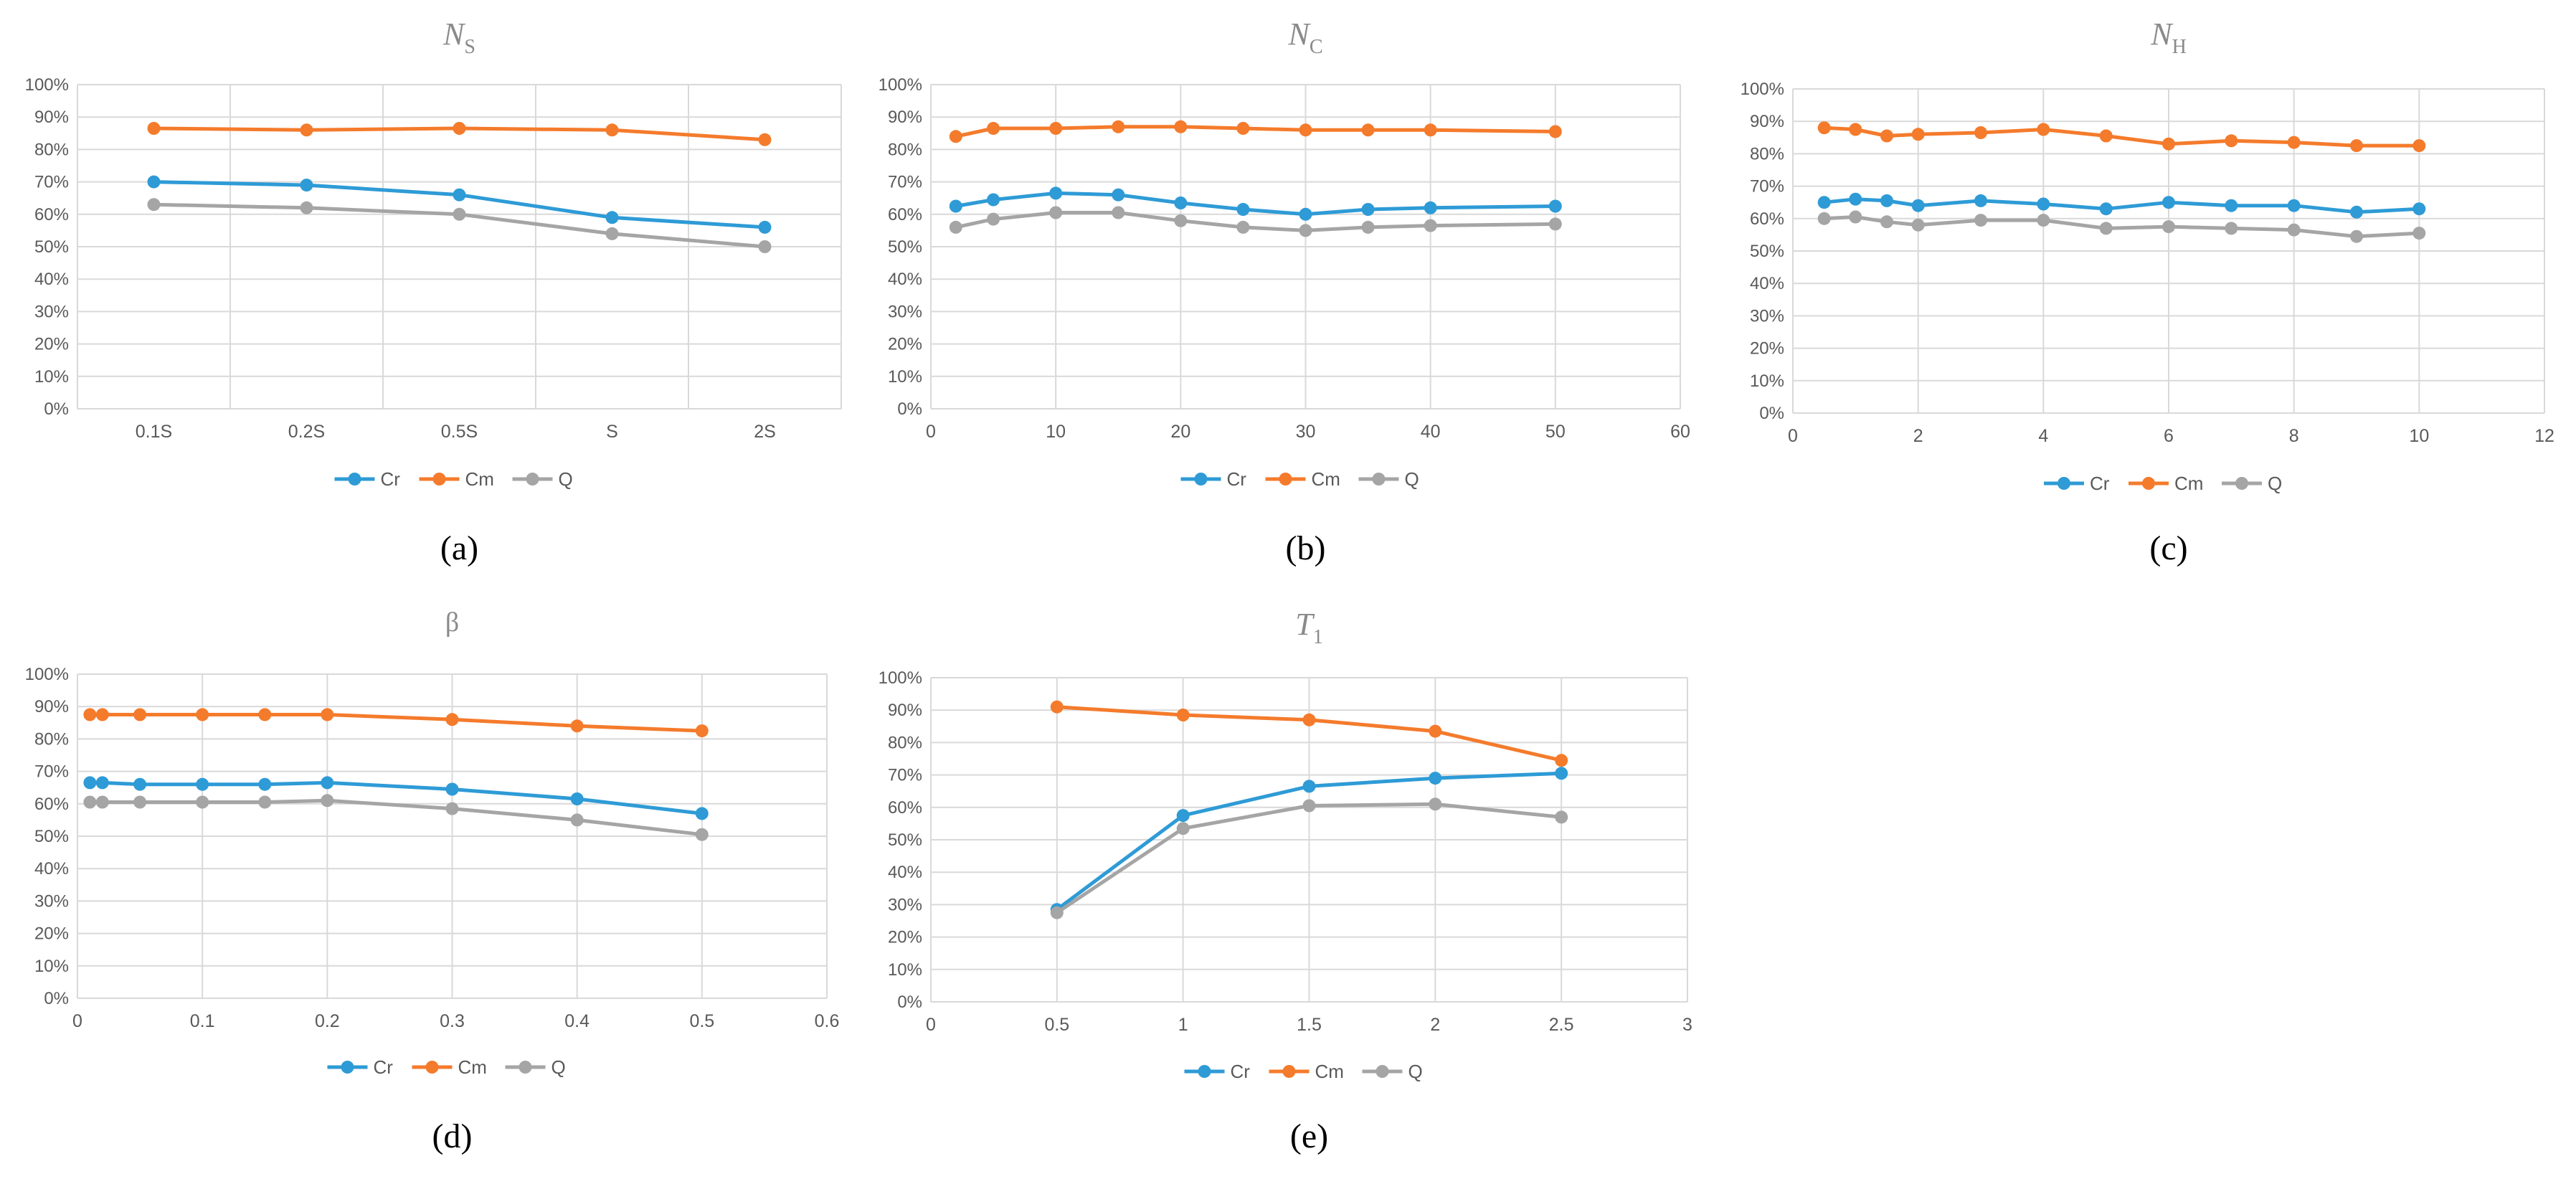  What do you see at coordinates (1918, 436) in the screenshot?
I see `x-tick-label: 2` at bounding box center [1918, 436].